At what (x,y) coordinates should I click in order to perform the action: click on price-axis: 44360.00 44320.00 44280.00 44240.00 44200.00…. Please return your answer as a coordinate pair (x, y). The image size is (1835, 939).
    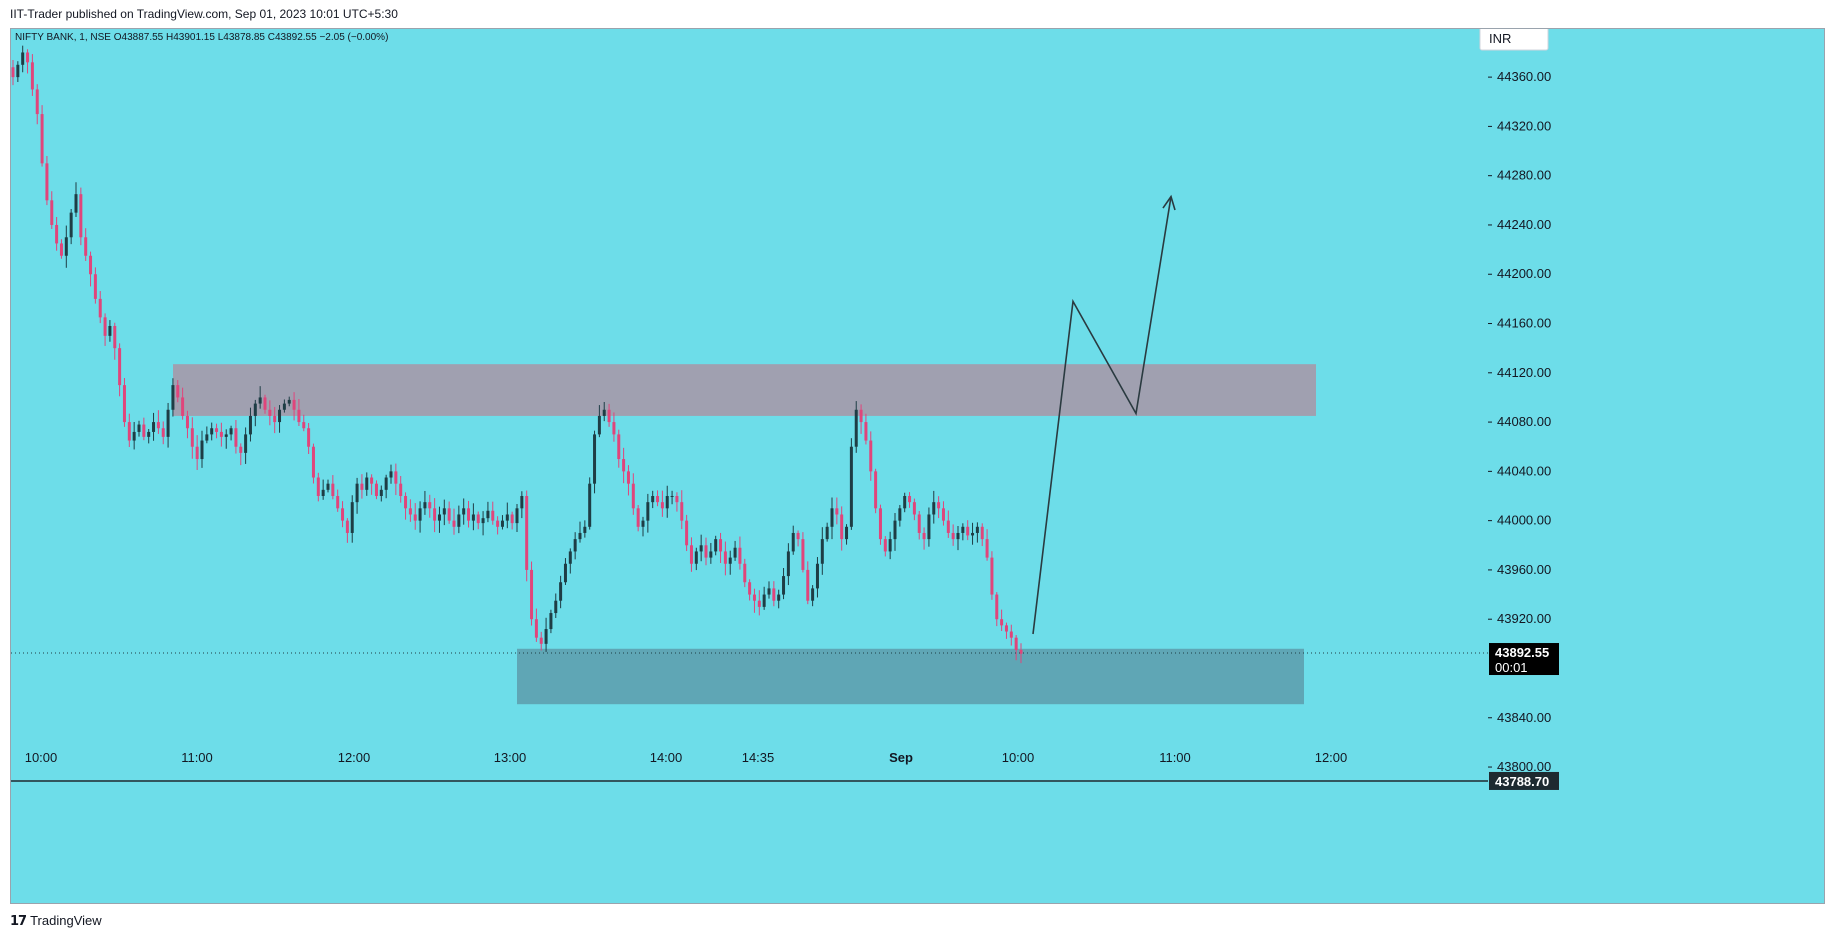
    Looking at the image, I should click on (1519, 421).